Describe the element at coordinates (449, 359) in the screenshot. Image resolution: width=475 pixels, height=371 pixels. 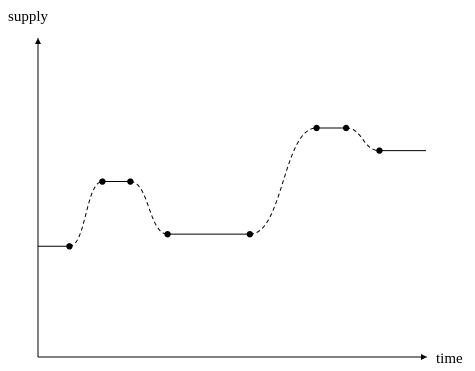
I see `x-axis-label: time` at that location.